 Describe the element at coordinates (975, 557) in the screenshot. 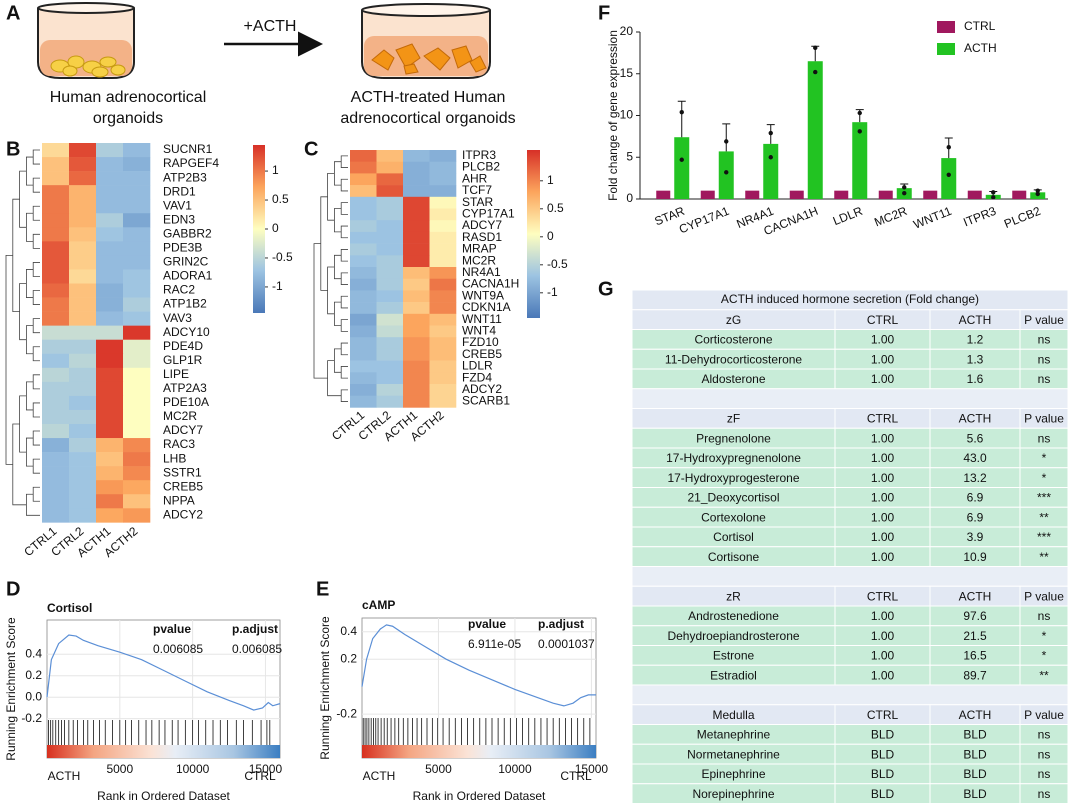

I see `table-cell-text: 10.9` at that location.